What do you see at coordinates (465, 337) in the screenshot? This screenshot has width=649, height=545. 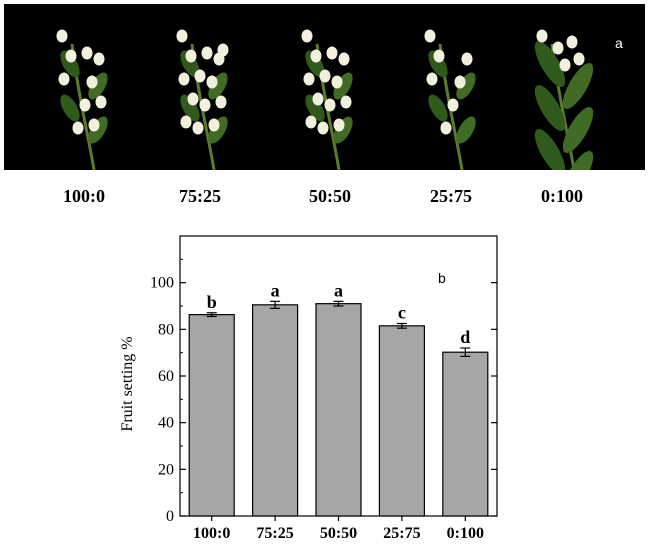 I see `significance-letter: d` at bounding box center [465, 337].